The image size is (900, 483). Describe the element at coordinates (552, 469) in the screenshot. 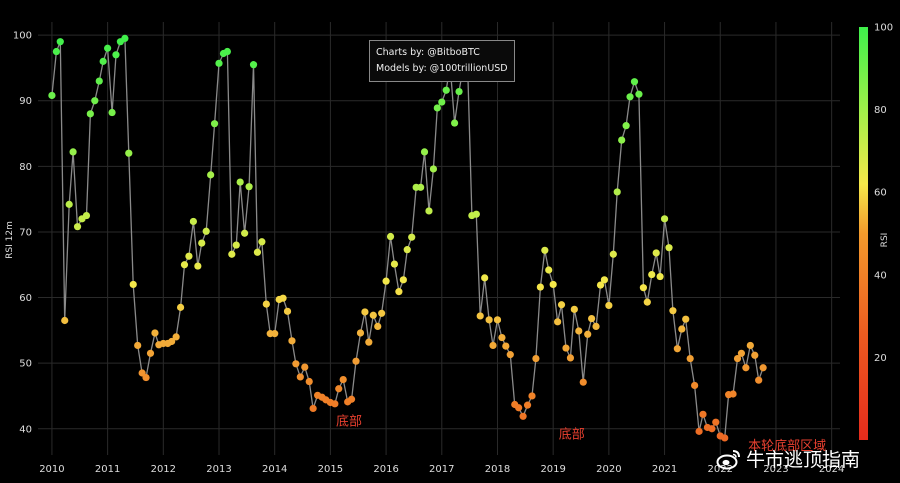

I see `x-tick-label: 2019` at that location.